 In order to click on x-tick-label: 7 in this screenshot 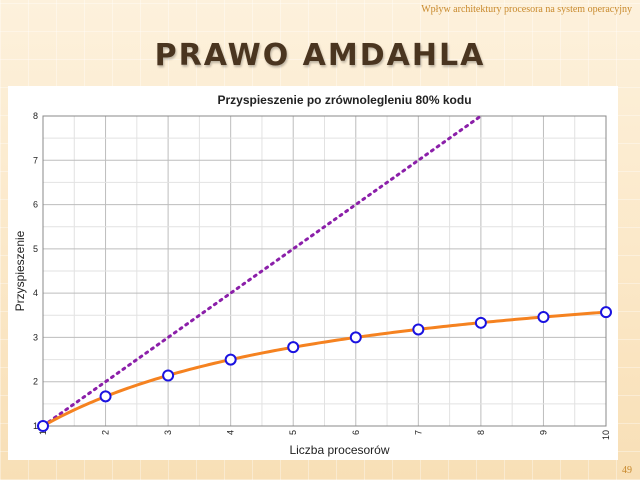, I will do `click(418, 432)`.